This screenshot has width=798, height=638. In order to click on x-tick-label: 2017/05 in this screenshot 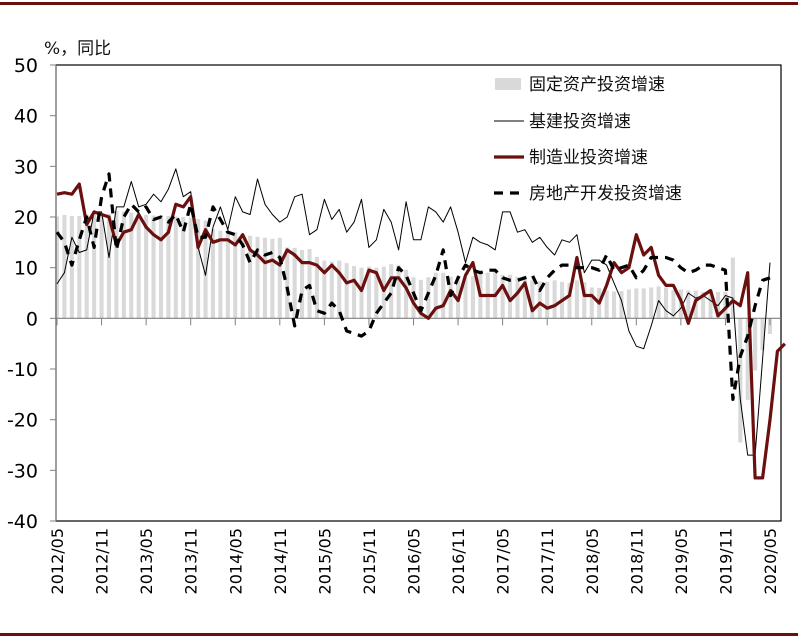, I will do `click(503, 561)`.